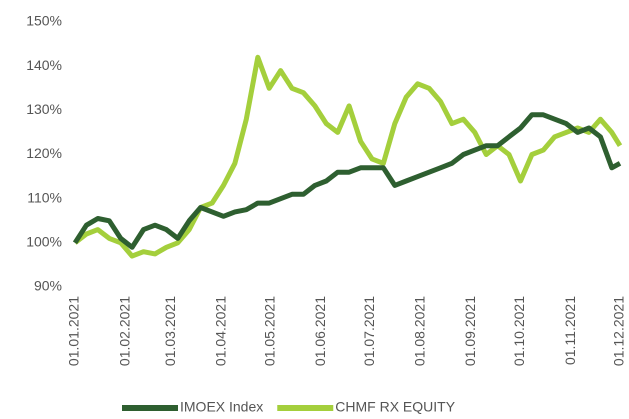 The height and width of the screenshot is (419, 629). I want to click on x-tick-label: 01.05.2021, so click(270, 331).